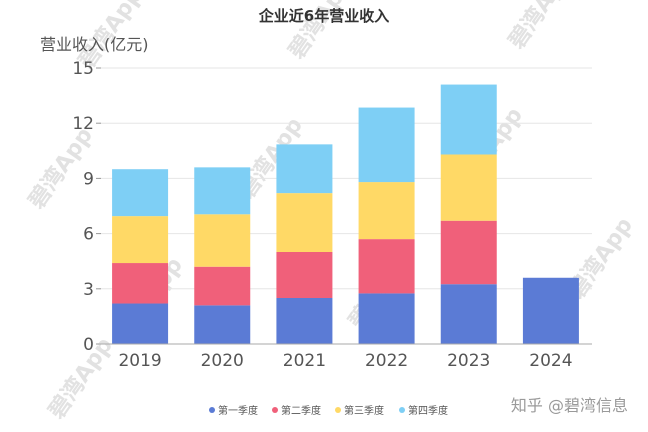 The height and width of the screenshot is (432, 648). I want to click on y-tick-label: 3, so click(88, 290).